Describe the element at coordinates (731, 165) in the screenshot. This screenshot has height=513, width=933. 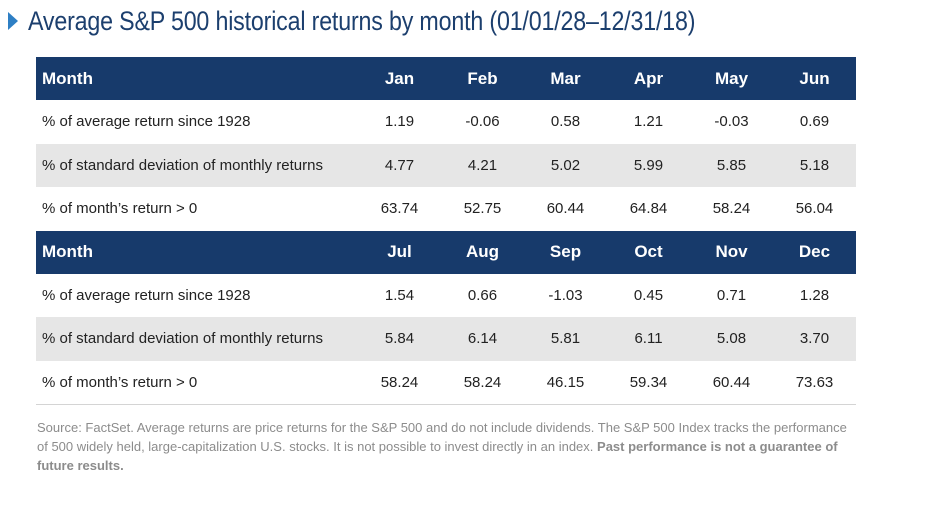
I see `value-cell: 5.85` at that location.